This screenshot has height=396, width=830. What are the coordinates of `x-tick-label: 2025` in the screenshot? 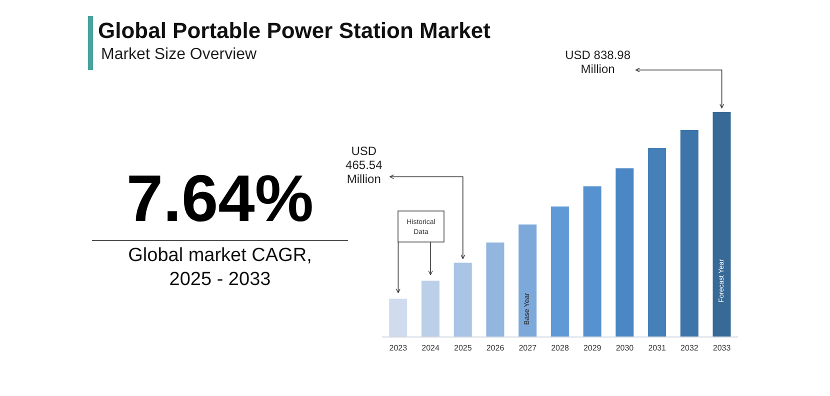 It's located at (463, 348).